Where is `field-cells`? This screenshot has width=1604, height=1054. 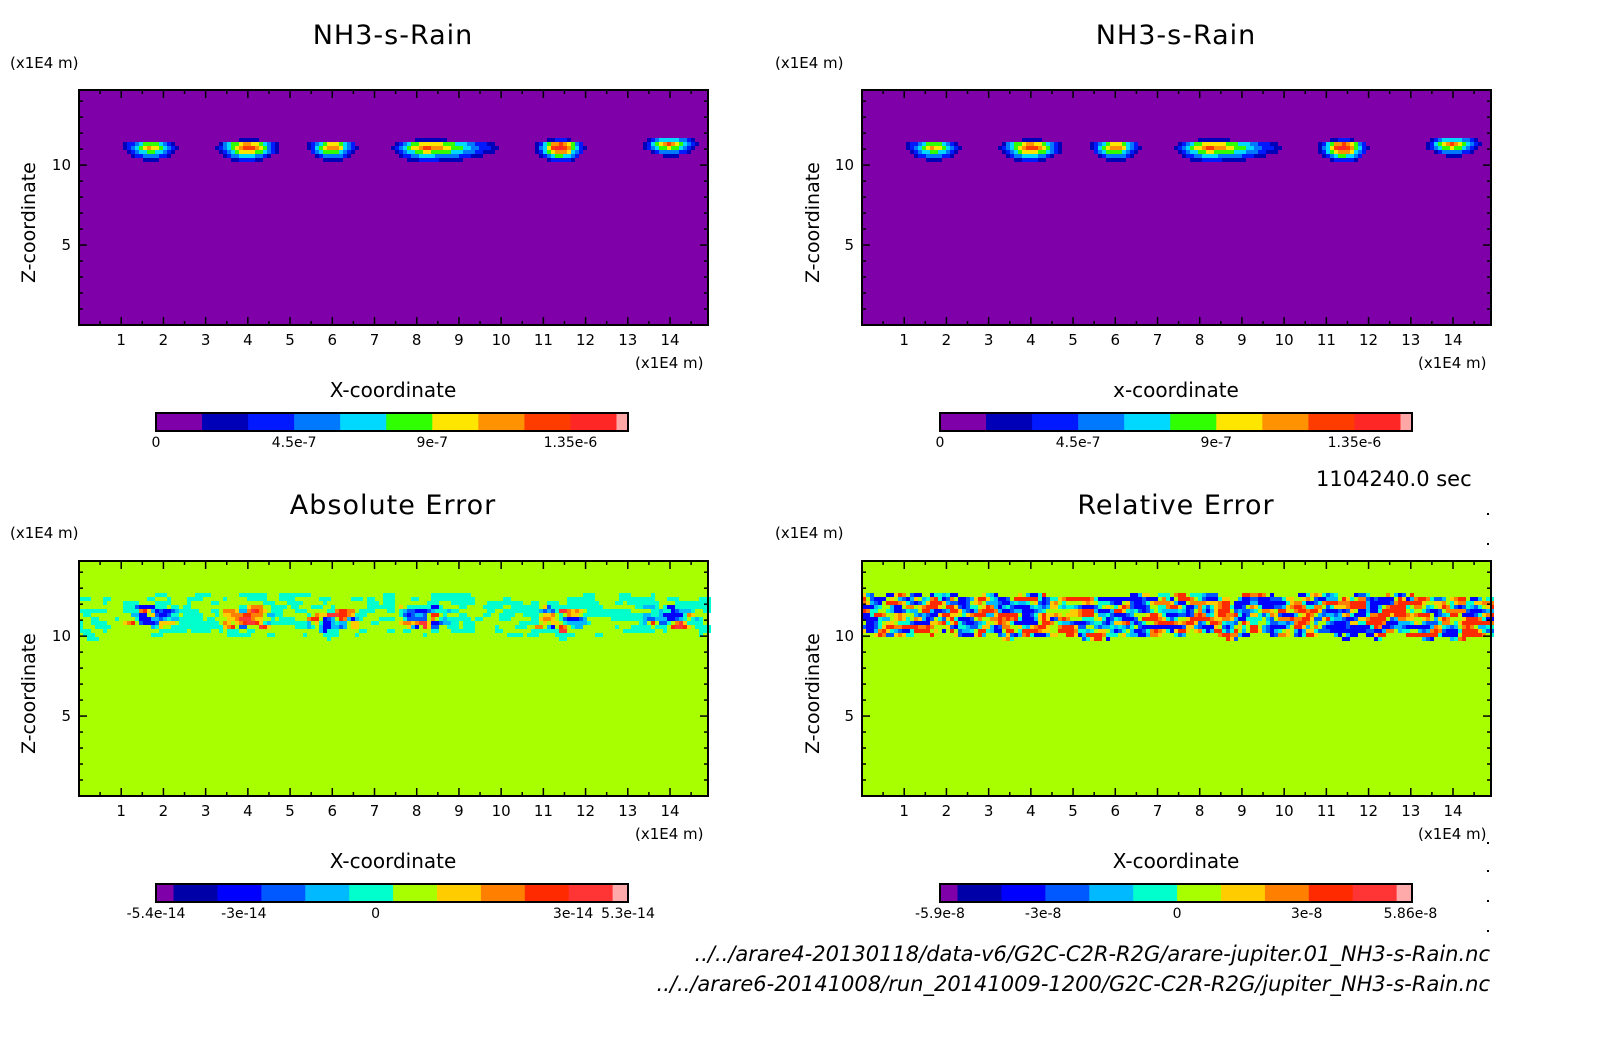 field-cells is located at coordinates (395, 617).